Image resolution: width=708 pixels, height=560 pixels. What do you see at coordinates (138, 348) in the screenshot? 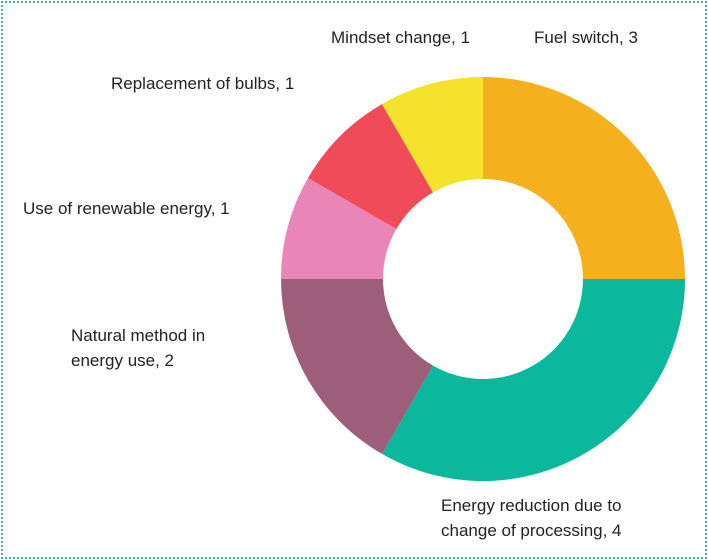
I see `slice-label: Natural method in energy use, 2` at bounding box center [138, 348].